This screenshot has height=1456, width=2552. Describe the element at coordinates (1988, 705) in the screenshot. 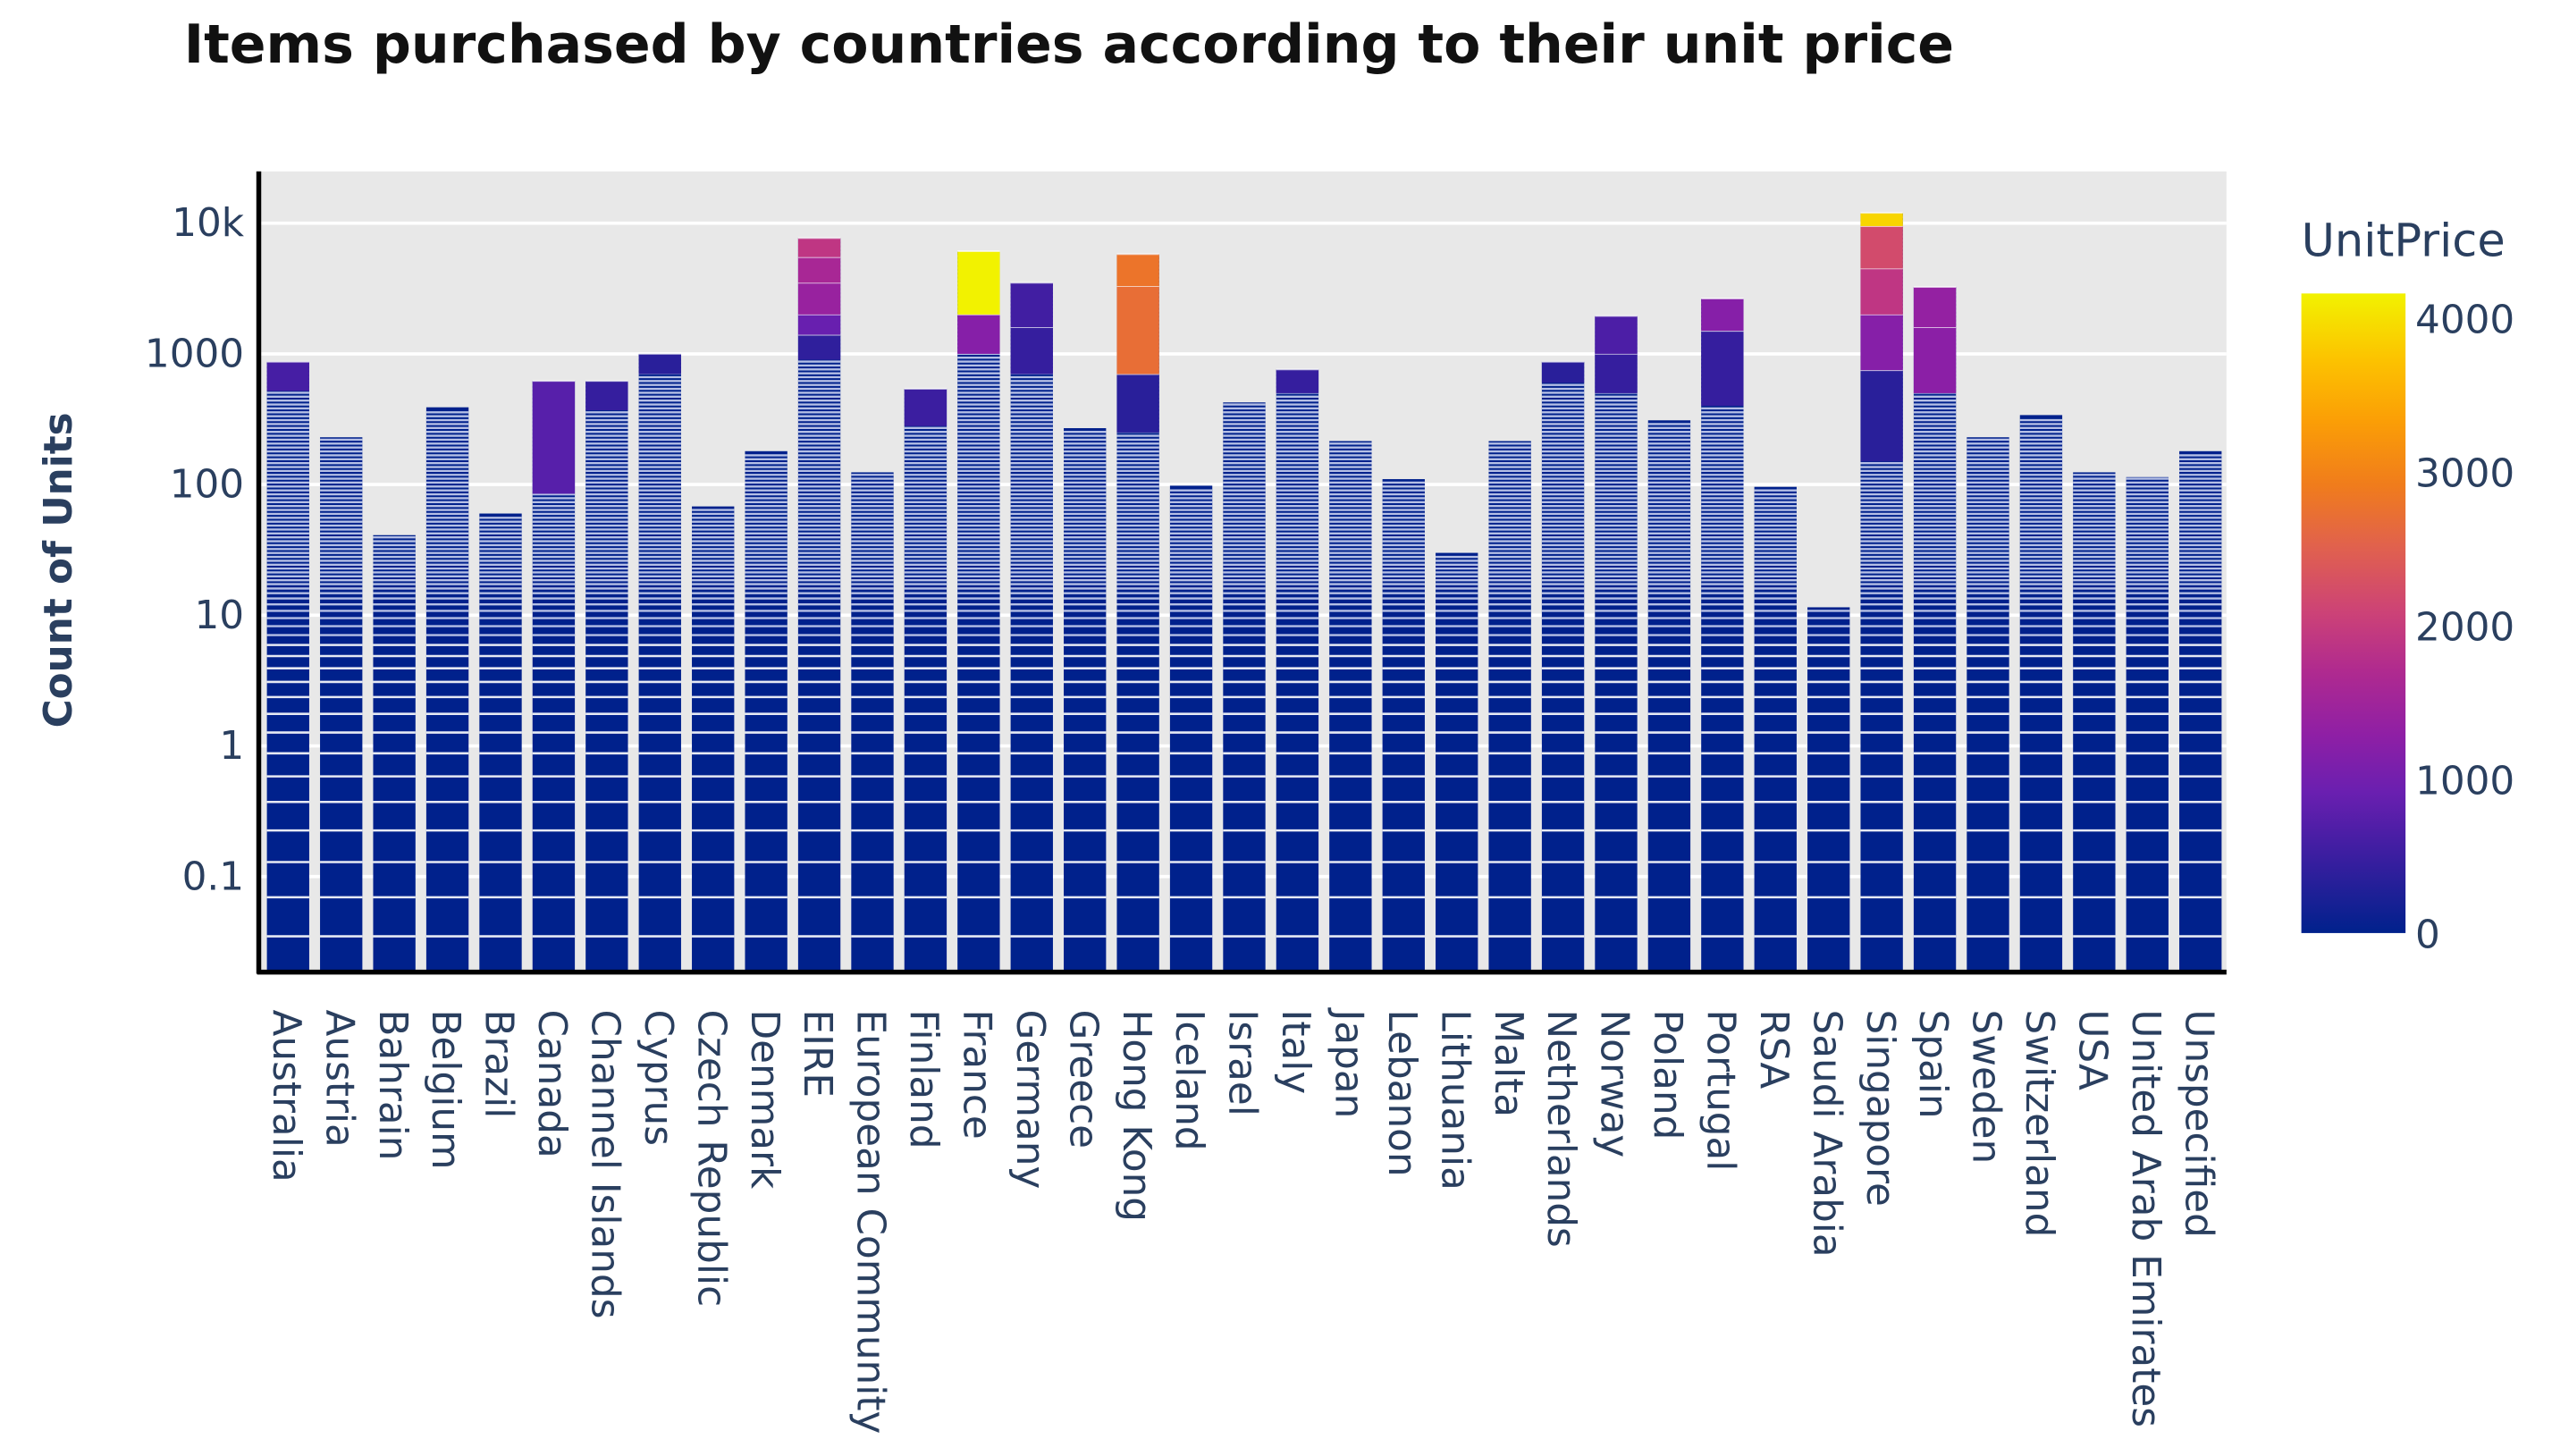

I see `bar-sweden` at that location.